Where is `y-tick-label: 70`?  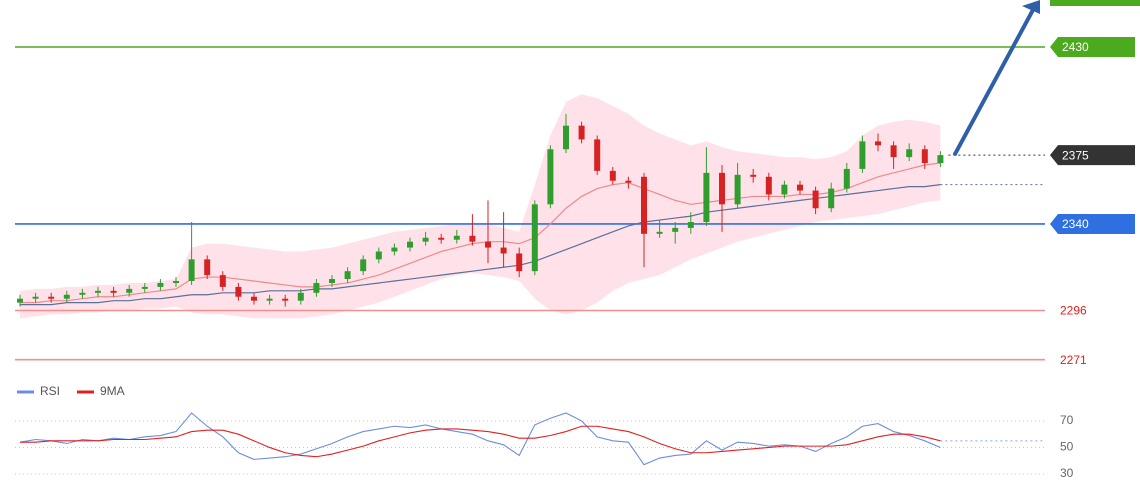
y-tick-label: 70 is located at coordinates (1067, 420).